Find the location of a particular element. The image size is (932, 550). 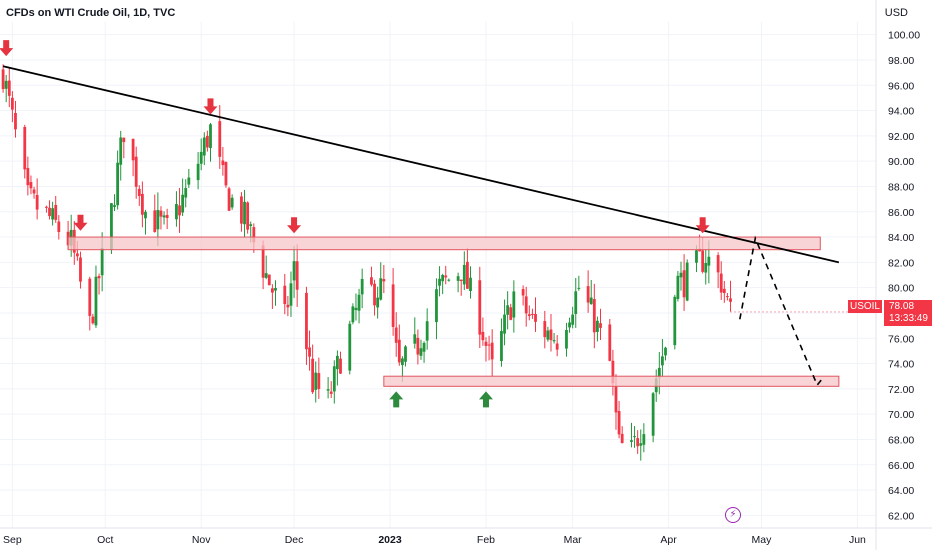

price-tick-label: 64.00 is located at coordinates (901, 491).